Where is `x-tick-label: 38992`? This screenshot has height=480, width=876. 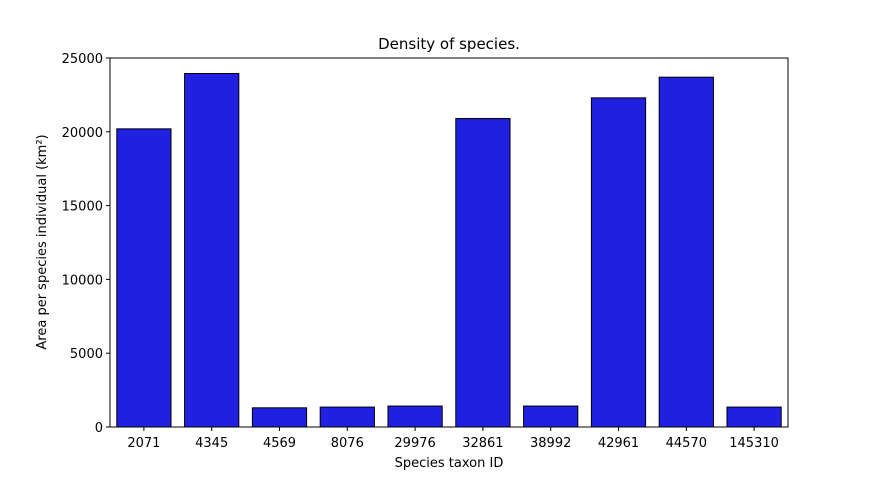
x-tick-label: 38992 is located at coordinates (550, 443).